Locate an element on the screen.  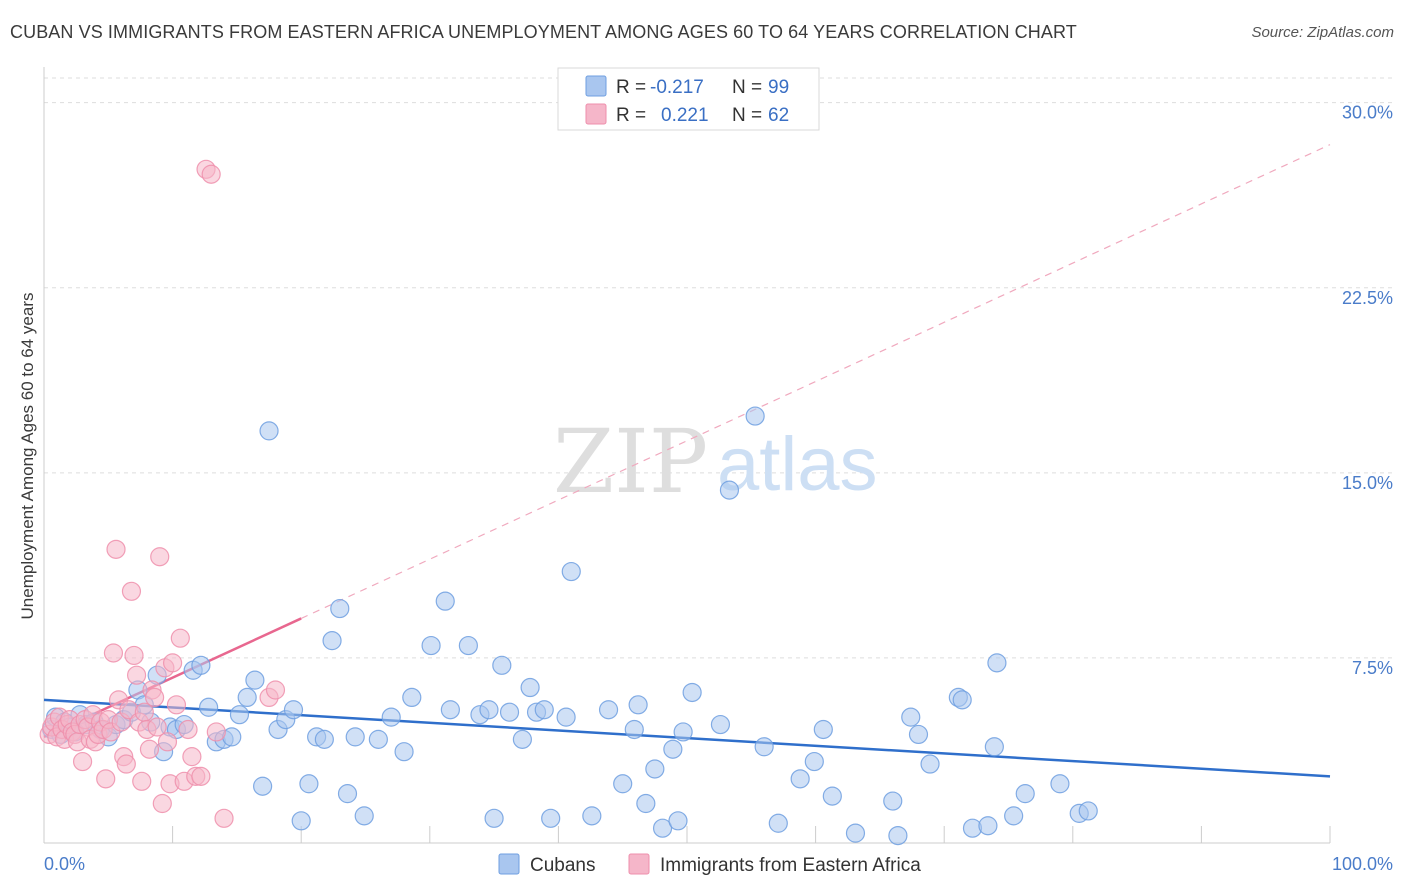
x-tick-label: 100.0% is located at coordinates (1362, 864).